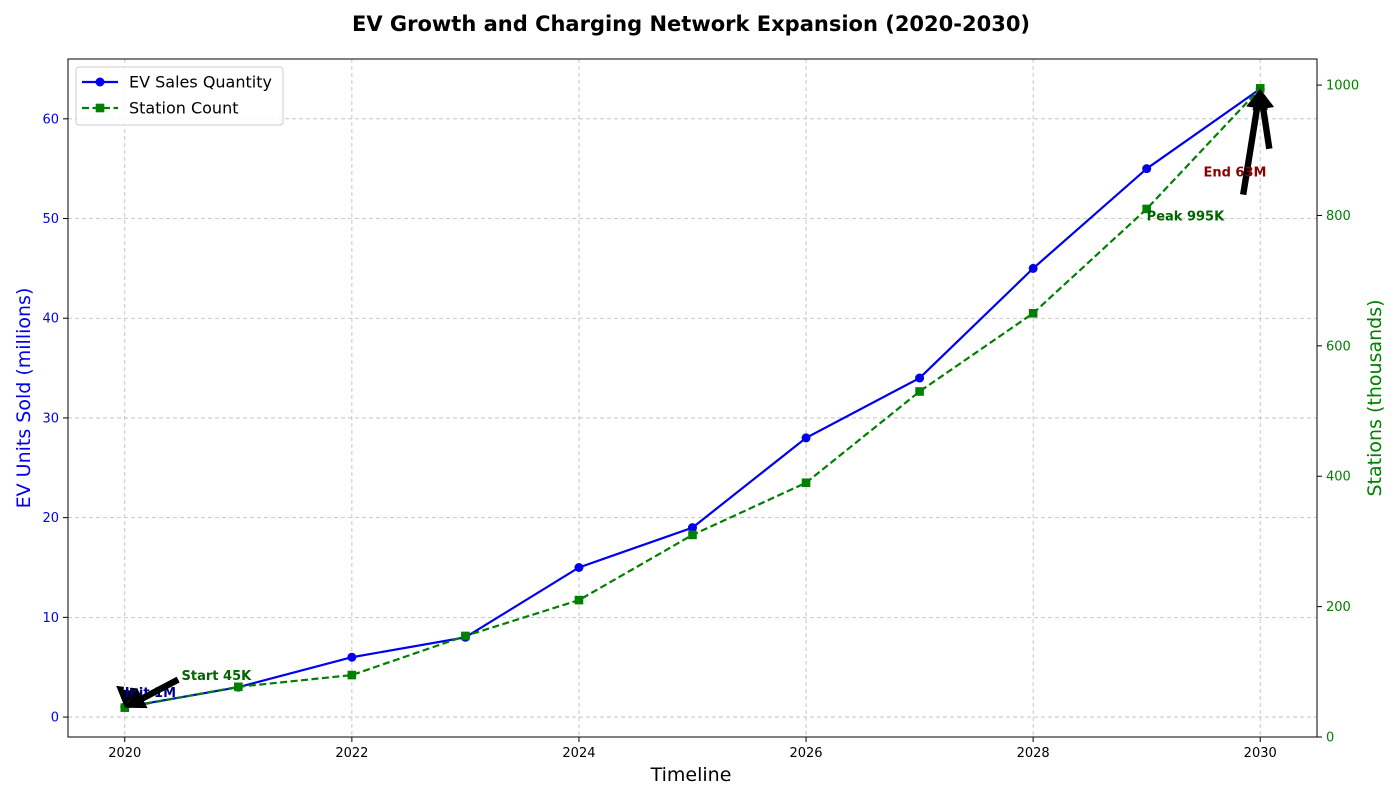  I want to click on legend-item: Station Count, so click(160, 108).